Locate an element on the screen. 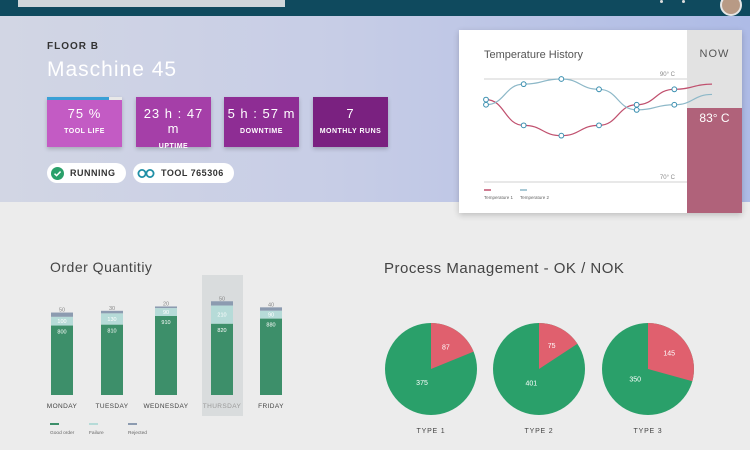 The height and width of the screenshot is (450, 750). nok-value-label: 75 is located at coordinates (552, 346).